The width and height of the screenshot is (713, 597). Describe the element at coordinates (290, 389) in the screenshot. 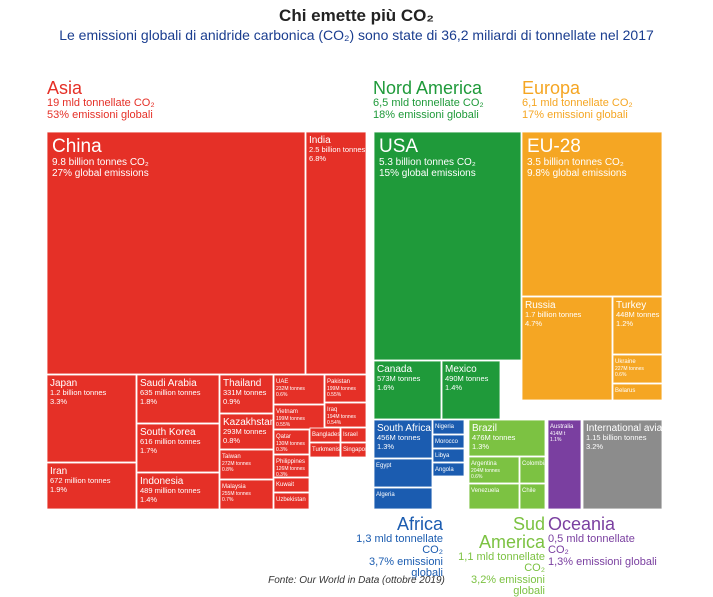

I see `tile-value: 232M tonnes` at that location.